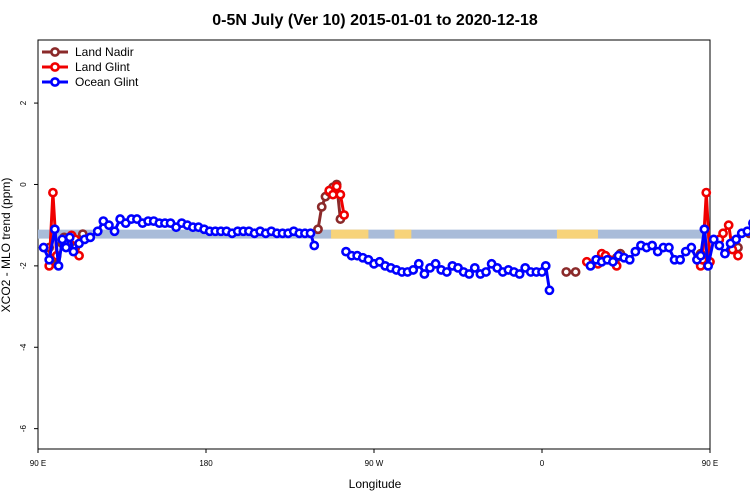  What do you see at coordinates (104, 52) in the screenshot?
I see `legend-label: Land Nadir` at bounding box center [104, 52].